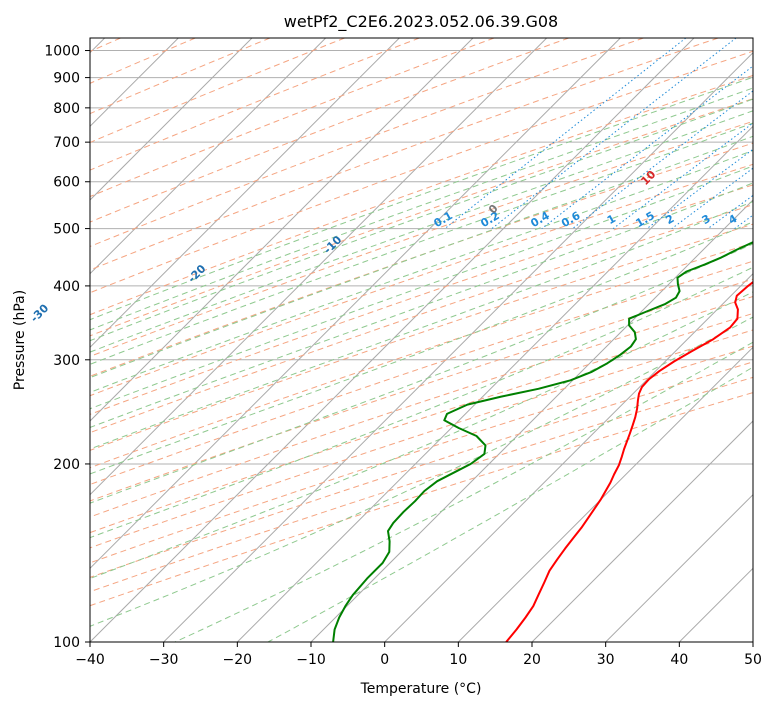 This screenshot has height=708, width=775. What do you see at coordinates (421, 22) in the screenshot?
I see `chart-title: wetPf2_C2E6.2023.052.06.39.G08` at bounding box center [421, 22].